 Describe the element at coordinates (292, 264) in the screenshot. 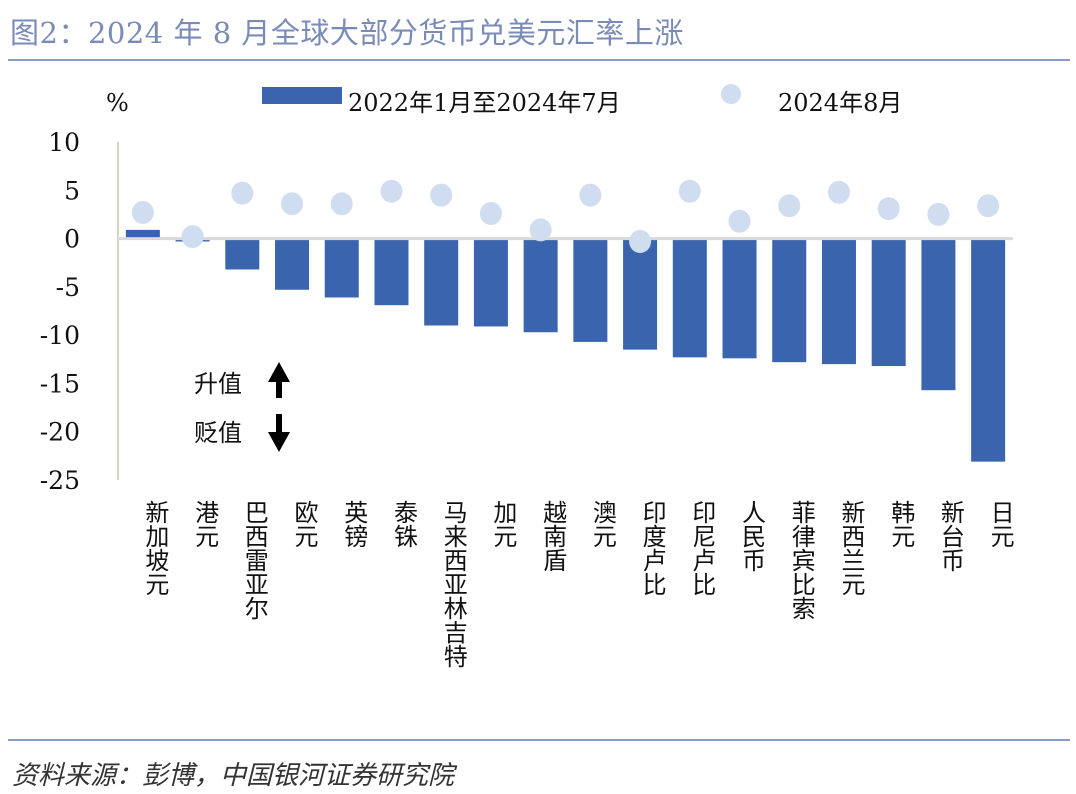

I see `bar-欧元` at that location.